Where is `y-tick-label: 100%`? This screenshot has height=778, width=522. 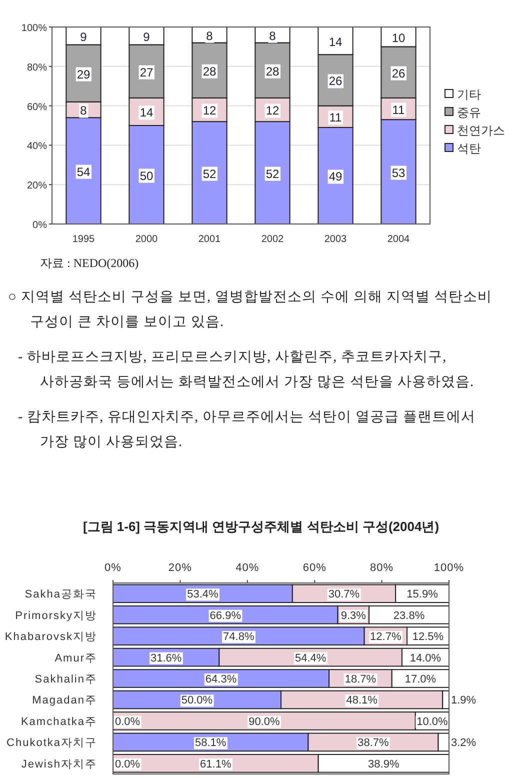 y-tick-label: 100% is located at coordinates (34, 28).